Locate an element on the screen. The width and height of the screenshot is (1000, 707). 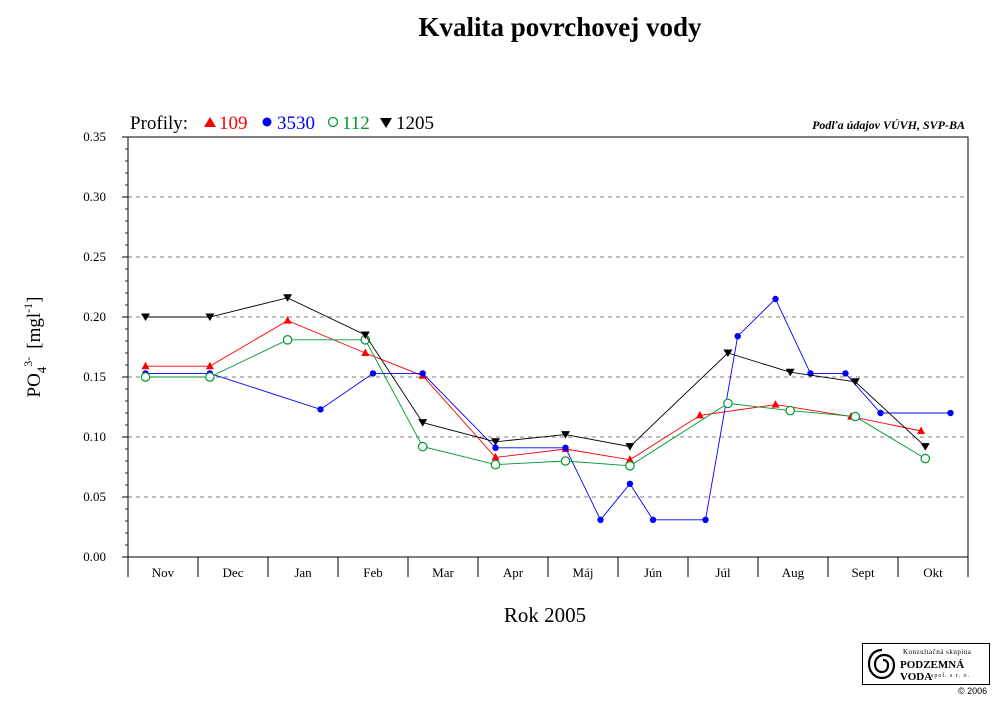
legend-label-1205: 1205 is located at coordinates (415, 123).